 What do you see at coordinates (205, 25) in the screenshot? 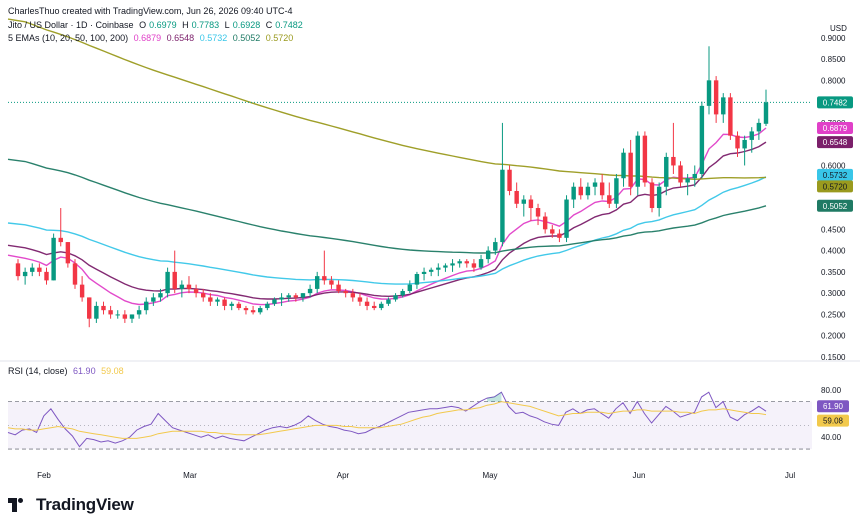
I see `ohlc-high-value: 0.7783` at bounding box center [205, 25].